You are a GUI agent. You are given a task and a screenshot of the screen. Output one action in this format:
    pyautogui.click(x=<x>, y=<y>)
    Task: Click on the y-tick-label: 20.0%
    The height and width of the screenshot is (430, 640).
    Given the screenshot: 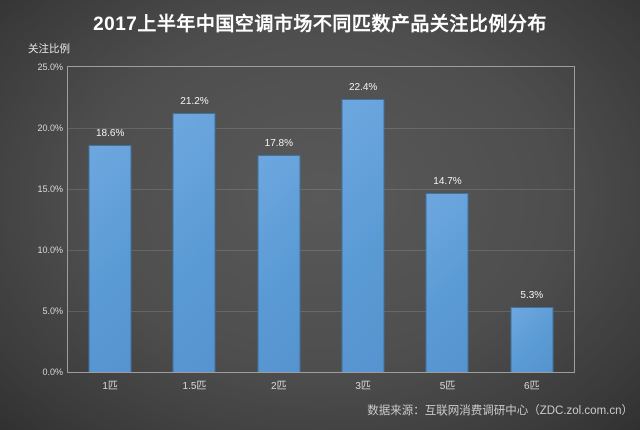 What is the action you would take?
    pyautogui.click(x=50, y=128)
    